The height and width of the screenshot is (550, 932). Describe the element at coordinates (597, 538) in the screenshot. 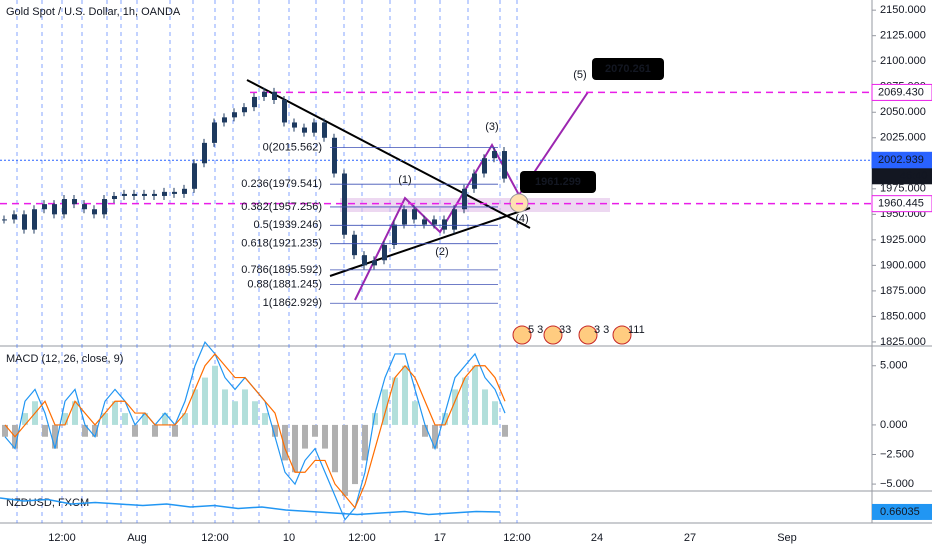

I see `x-tick-label: 24` at that location.